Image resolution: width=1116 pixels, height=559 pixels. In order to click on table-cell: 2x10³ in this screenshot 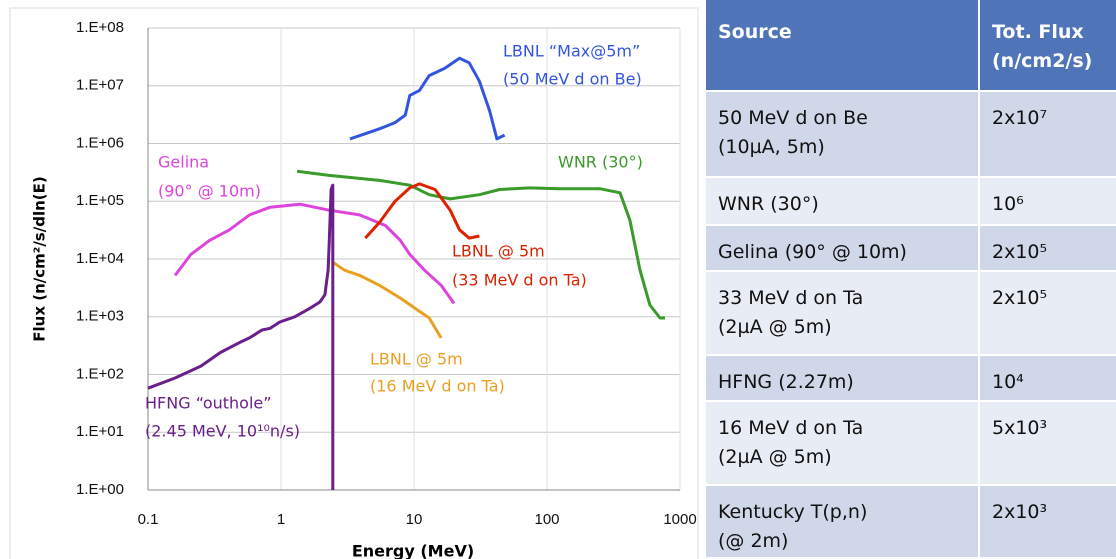, I will do `click(1020, 512)`.